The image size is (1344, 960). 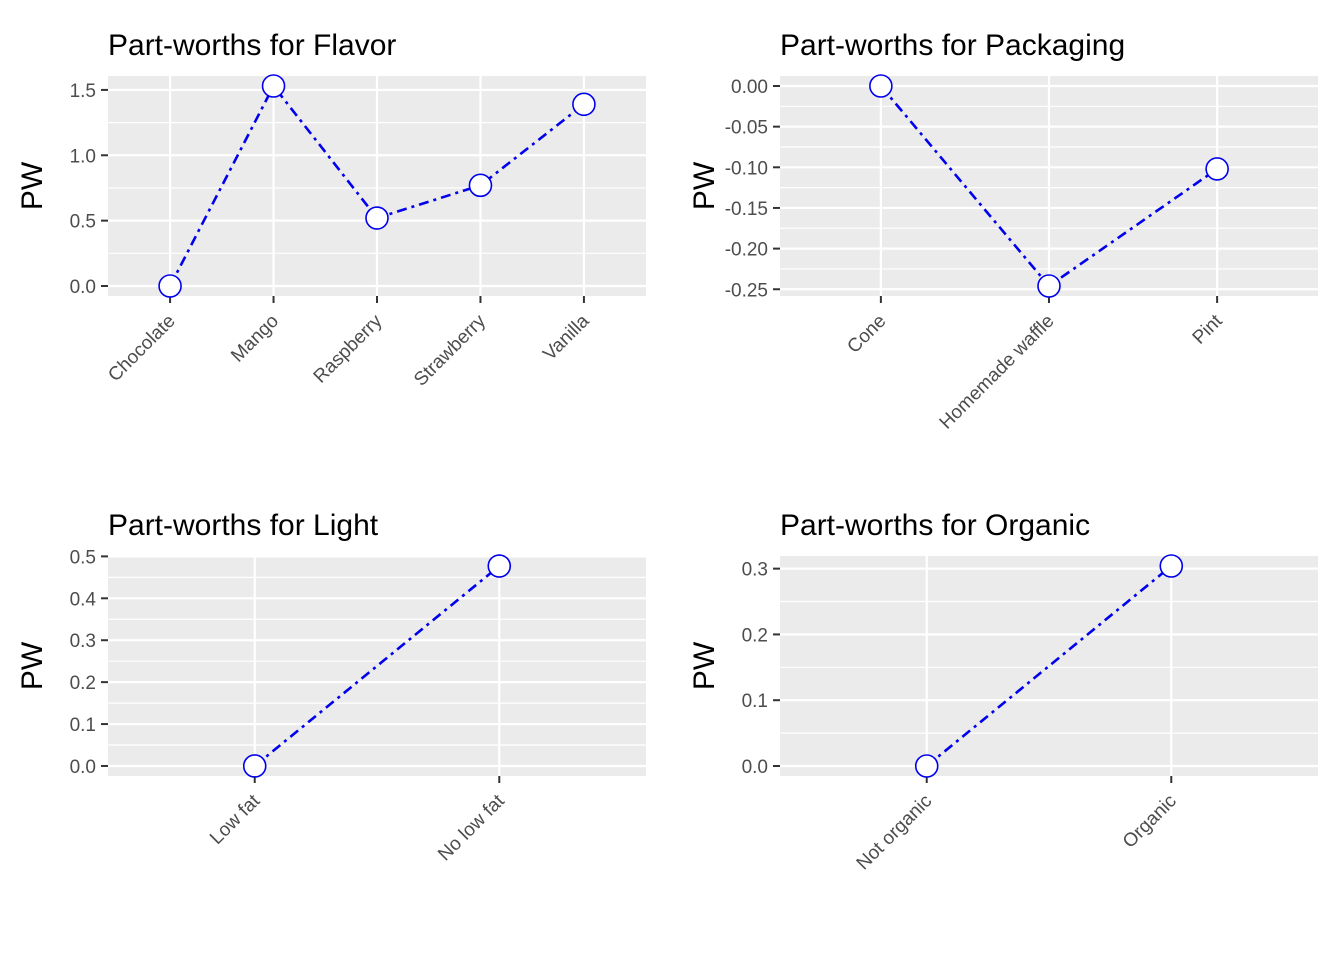 I want to click on y-tick-label: -0.10, so click(x=746, y=168).